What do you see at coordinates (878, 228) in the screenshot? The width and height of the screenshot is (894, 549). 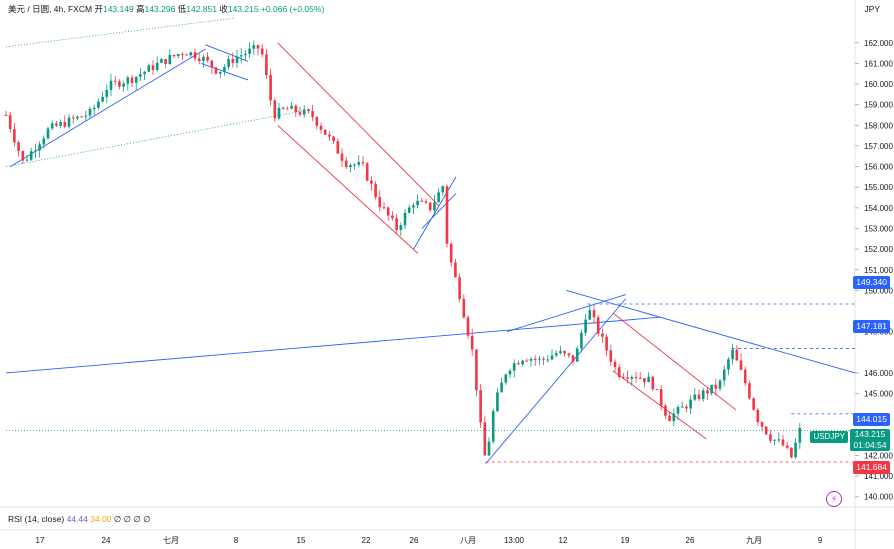 I see `y-tick-label: 153.000` at bounding box center [878, 228].